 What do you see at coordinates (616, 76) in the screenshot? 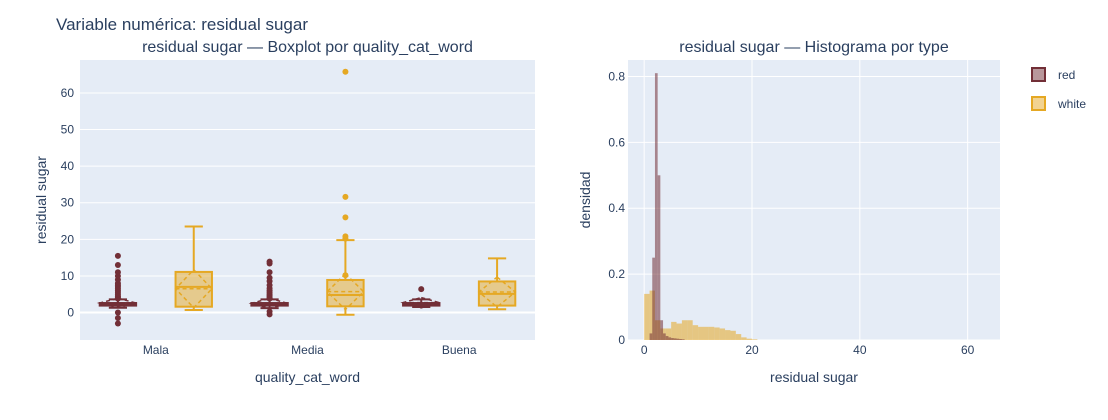
I see `y-tick-label: 0.8` at bounding box center [616, 76].